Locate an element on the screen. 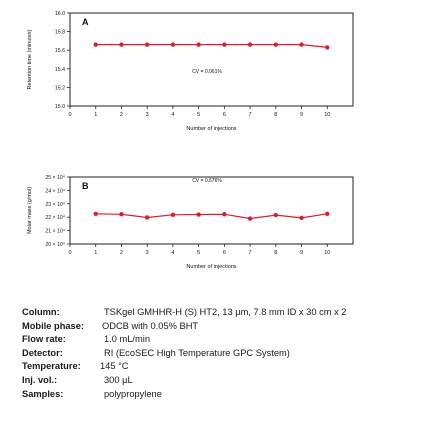 The width and height of the screenshot is (433, 440). condition-label: Column: is located at coordinates (41, 312).